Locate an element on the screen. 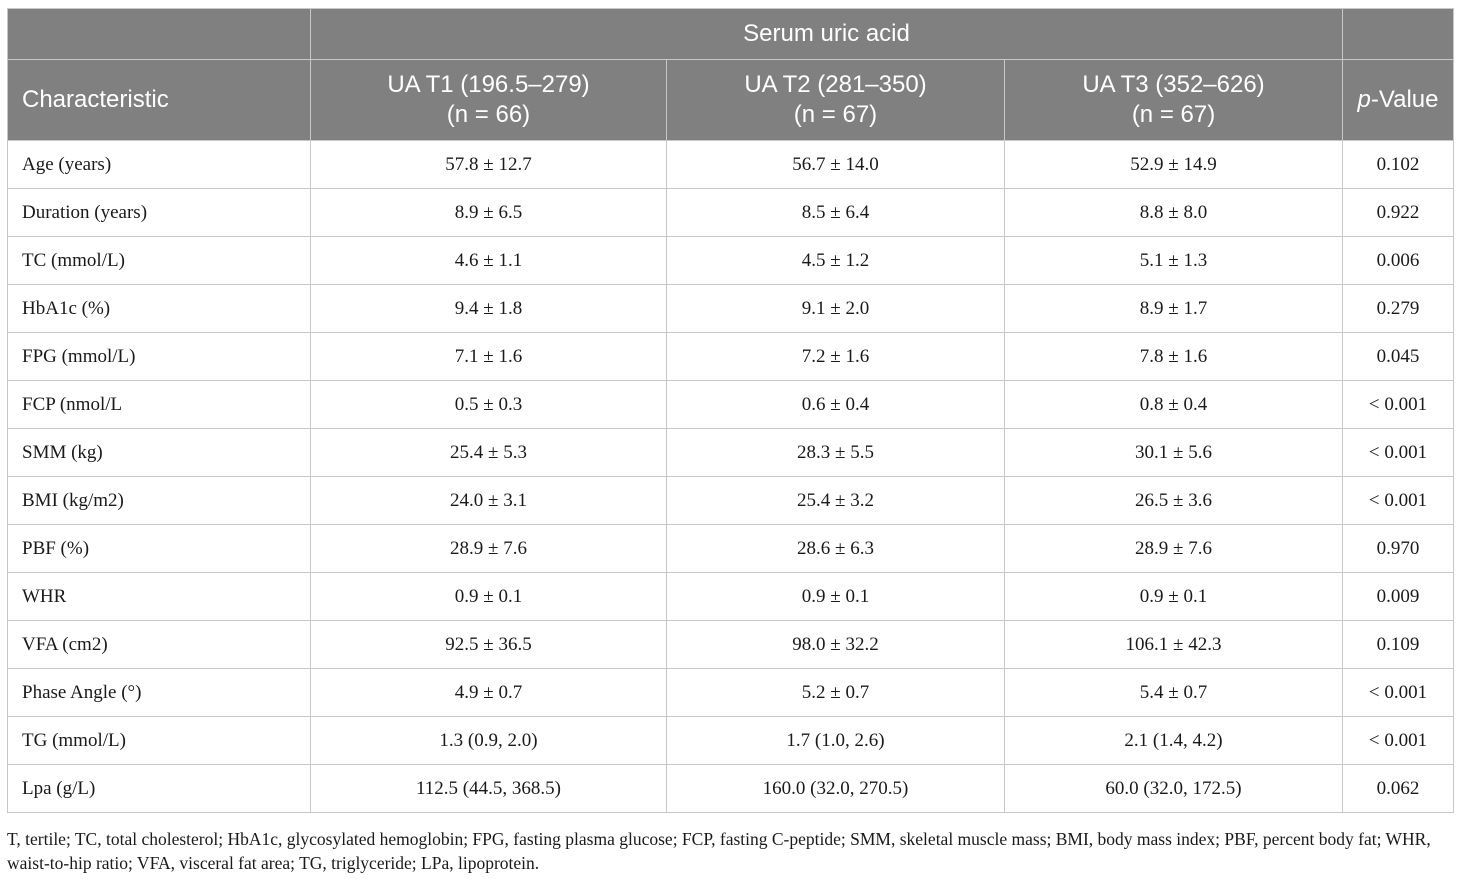 The width and height of the screenshot is (1460, 879). row-label-cell: Lpa (g/L) is located at coordinates (159, 788).